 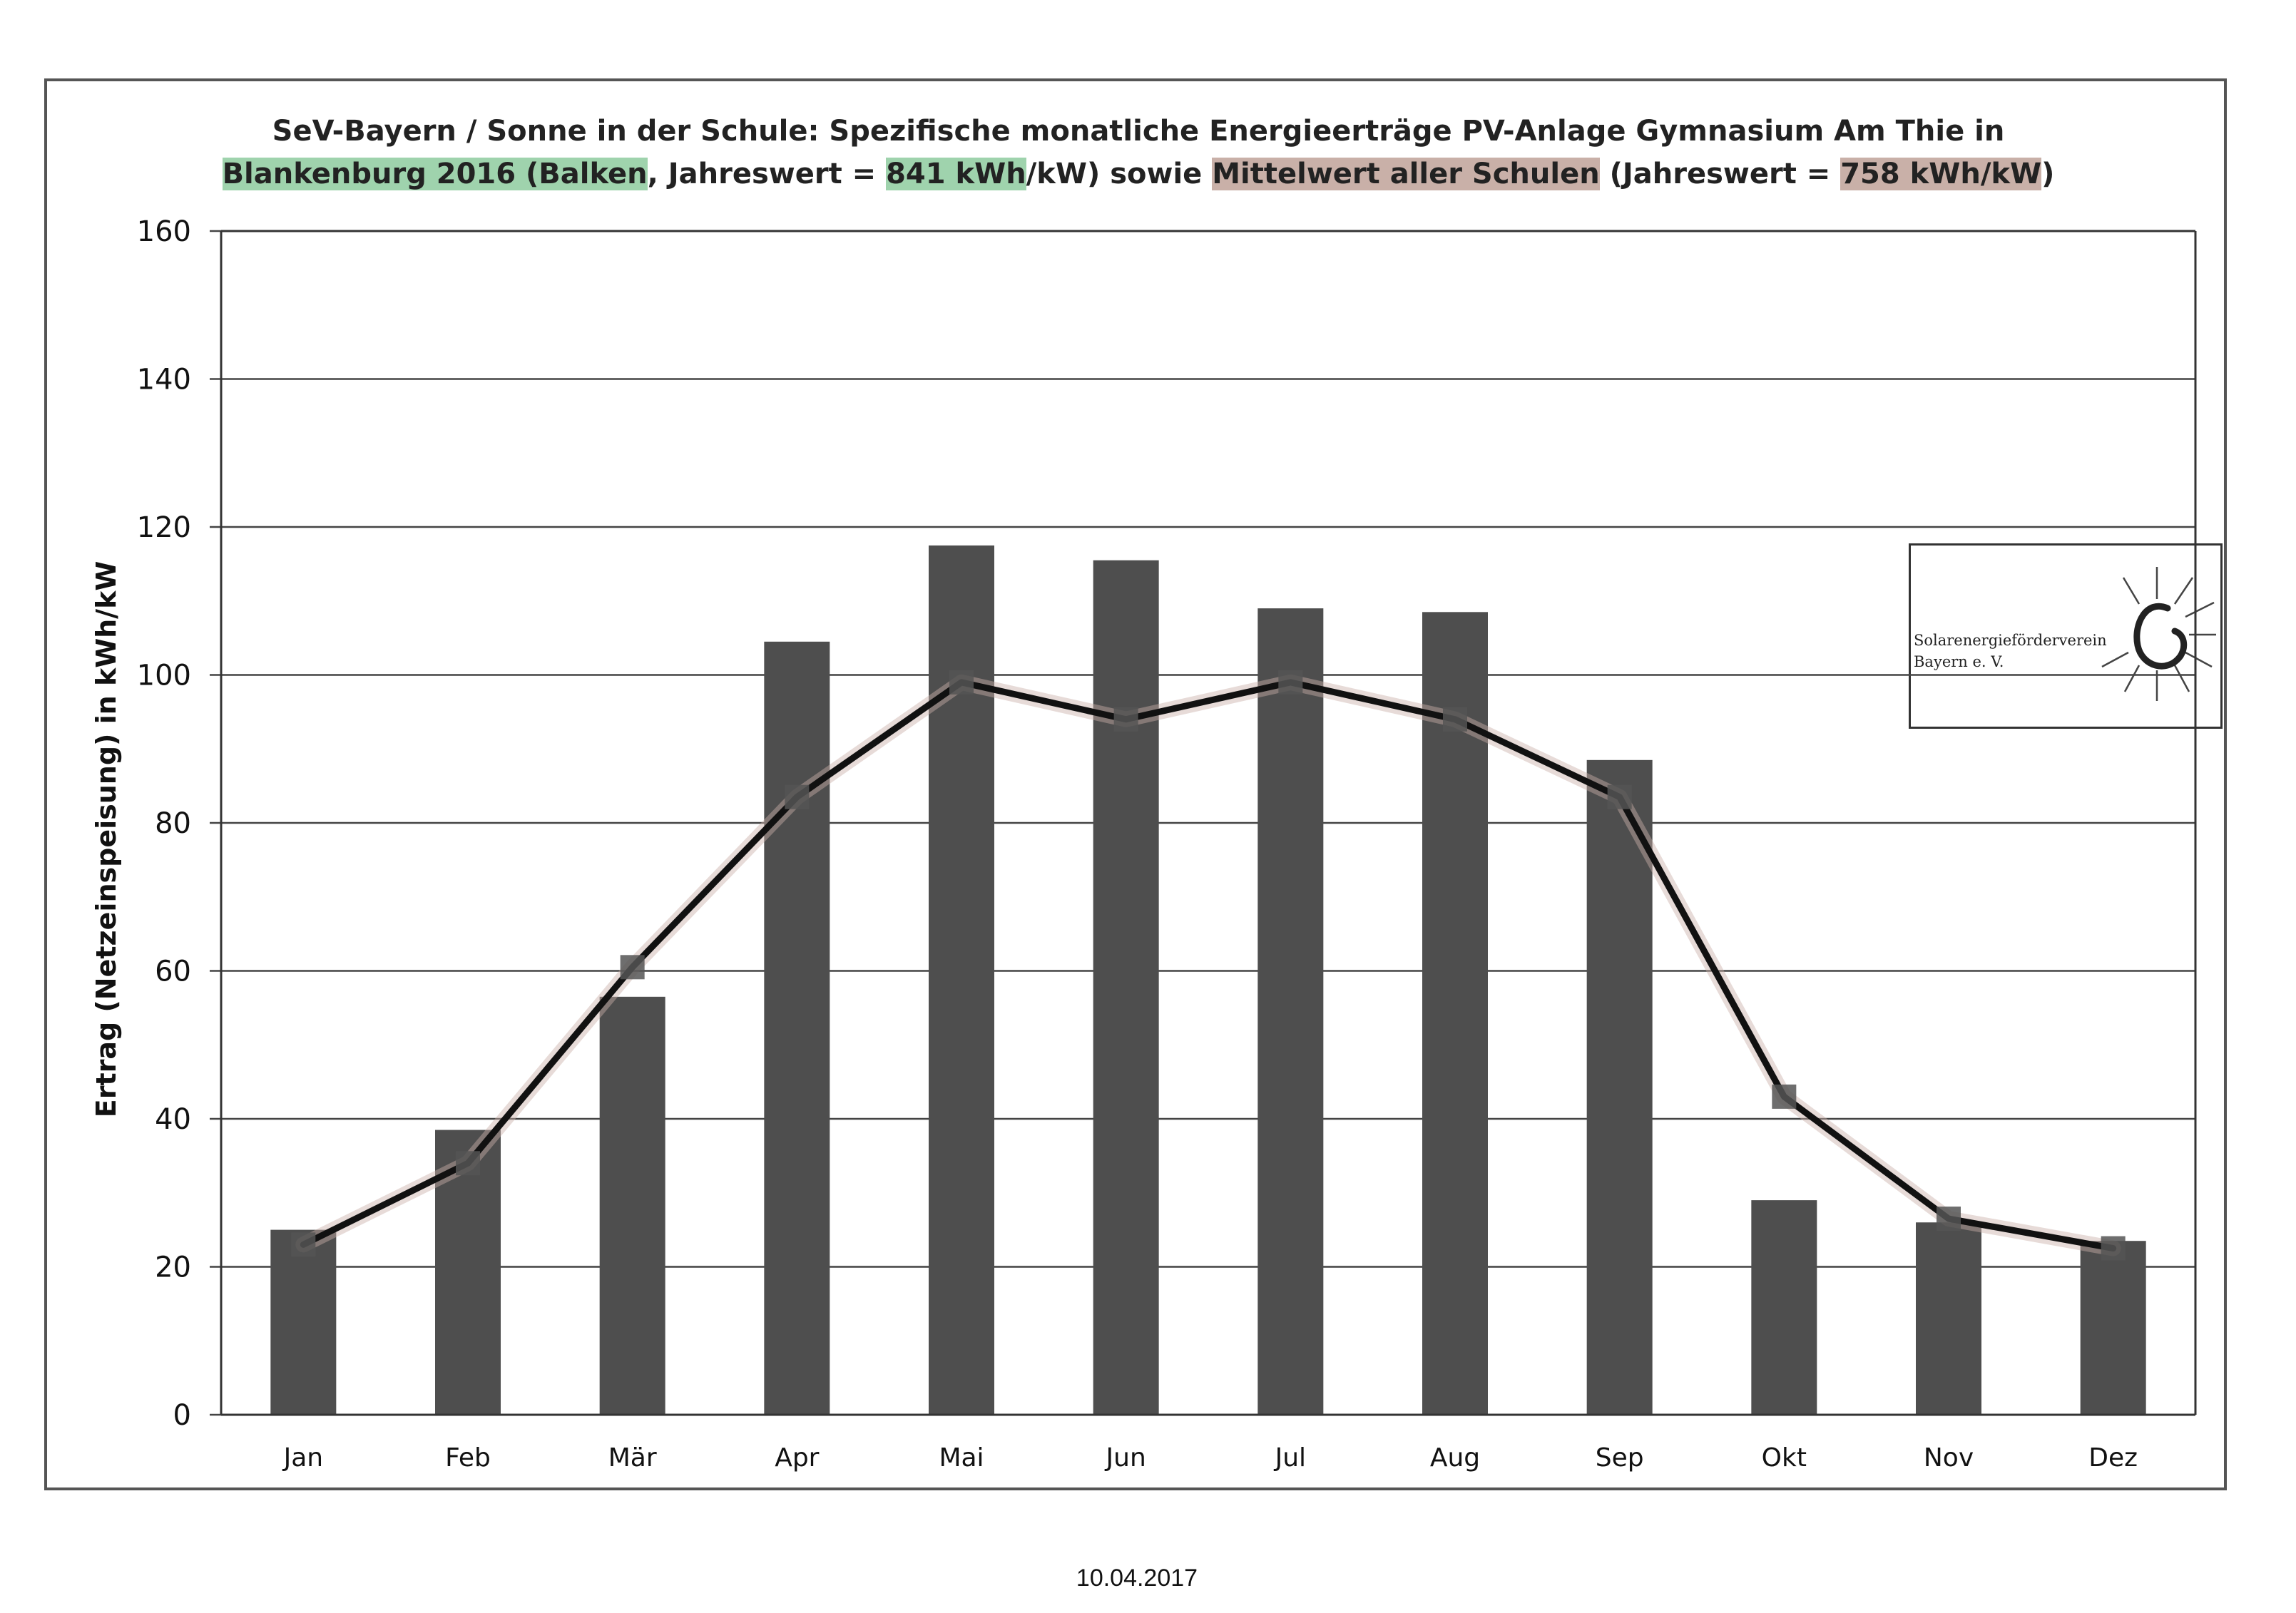 I want to click on y-tick-label-80: 80, so click(x=173, y=823).